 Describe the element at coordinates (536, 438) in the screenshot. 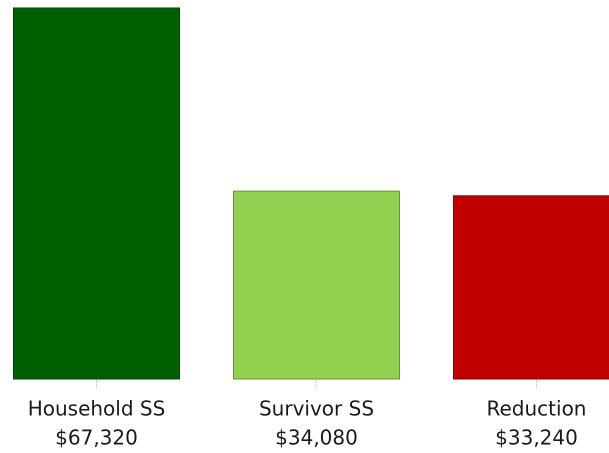

I see `value-label: $33,240` at that location.